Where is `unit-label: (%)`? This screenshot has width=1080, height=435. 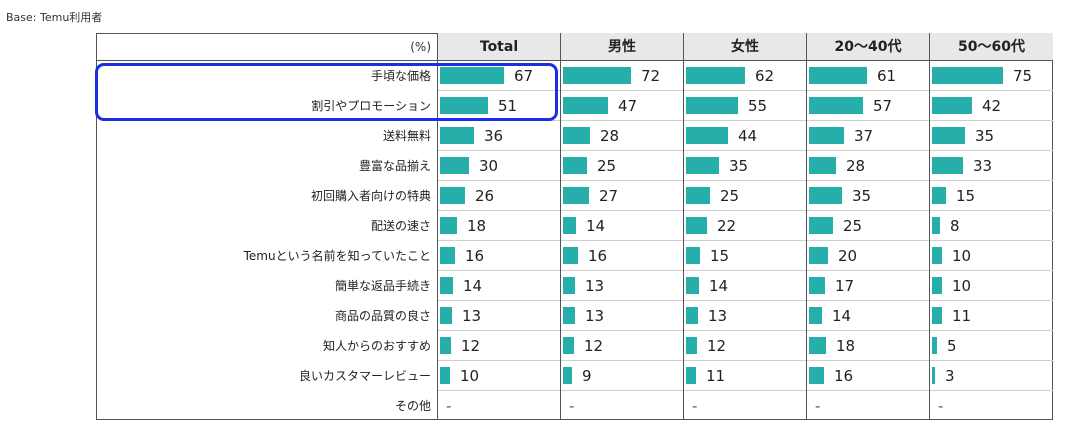
unit-label: (%) is located at coordinates (420, 47).